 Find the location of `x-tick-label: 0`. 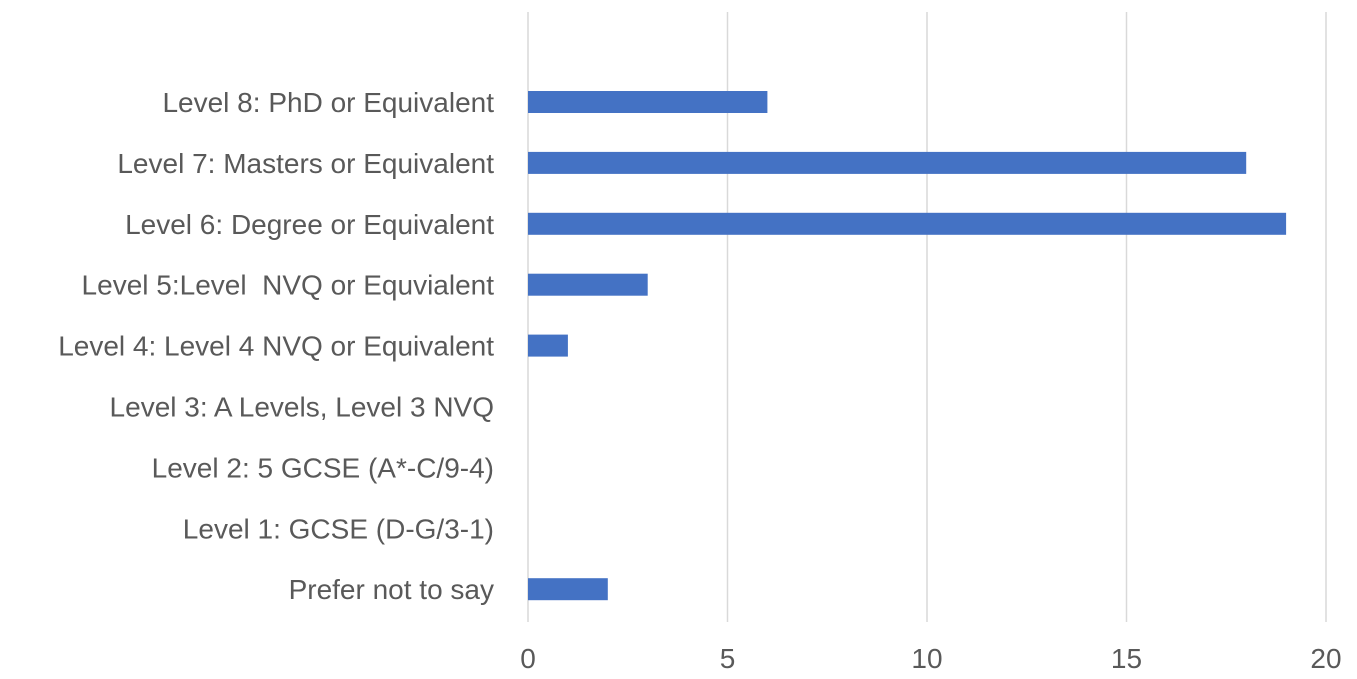

x-tick-label: 0 is located at coordinates (528, 658).